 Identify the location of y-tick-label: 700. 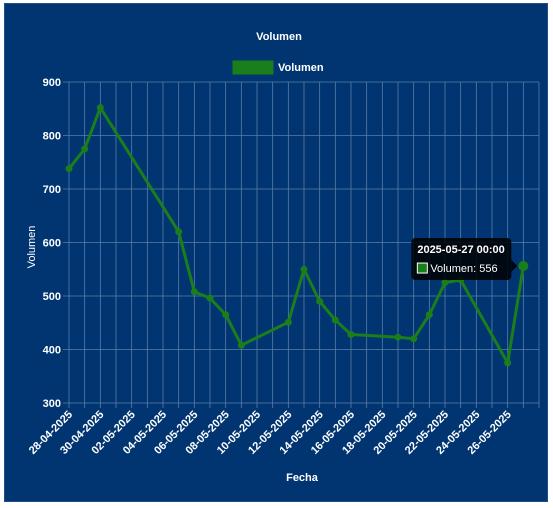
(52, 190).